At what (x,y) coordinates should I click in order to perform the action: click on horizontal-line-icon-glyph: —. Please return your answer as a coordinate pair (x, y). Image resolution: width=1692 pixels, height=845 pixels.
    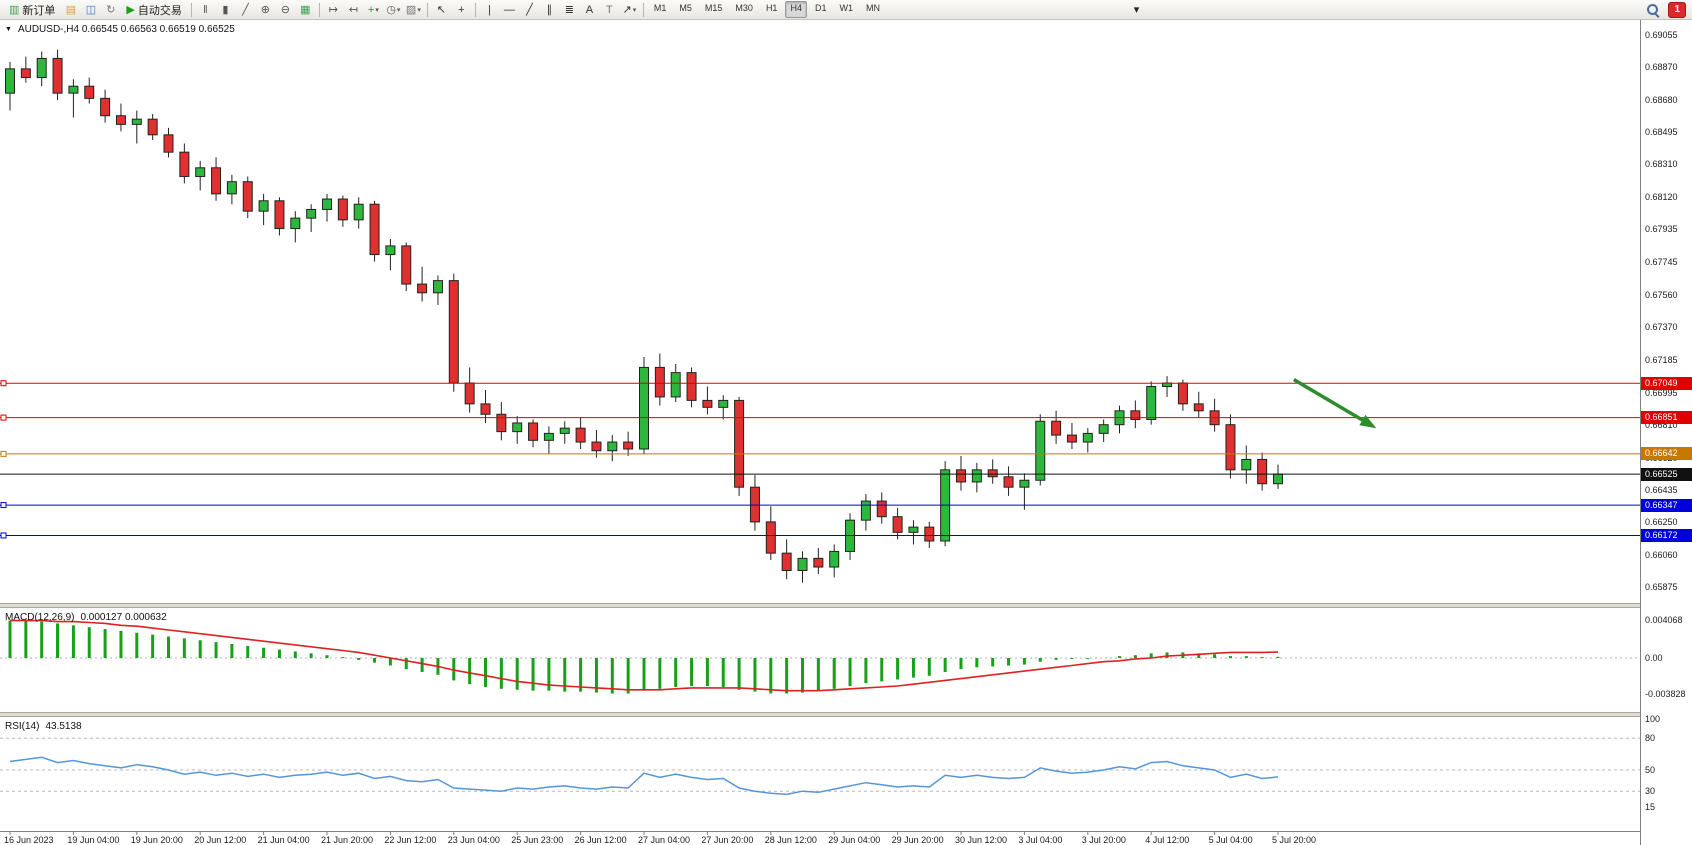
    Looking at the image, I should click on (509, 9).